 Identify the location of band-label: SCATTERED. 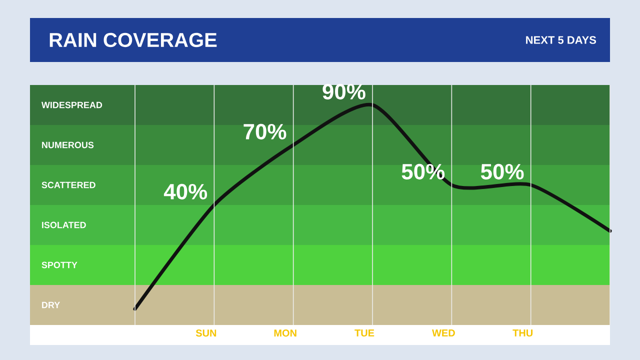
(69, 185).